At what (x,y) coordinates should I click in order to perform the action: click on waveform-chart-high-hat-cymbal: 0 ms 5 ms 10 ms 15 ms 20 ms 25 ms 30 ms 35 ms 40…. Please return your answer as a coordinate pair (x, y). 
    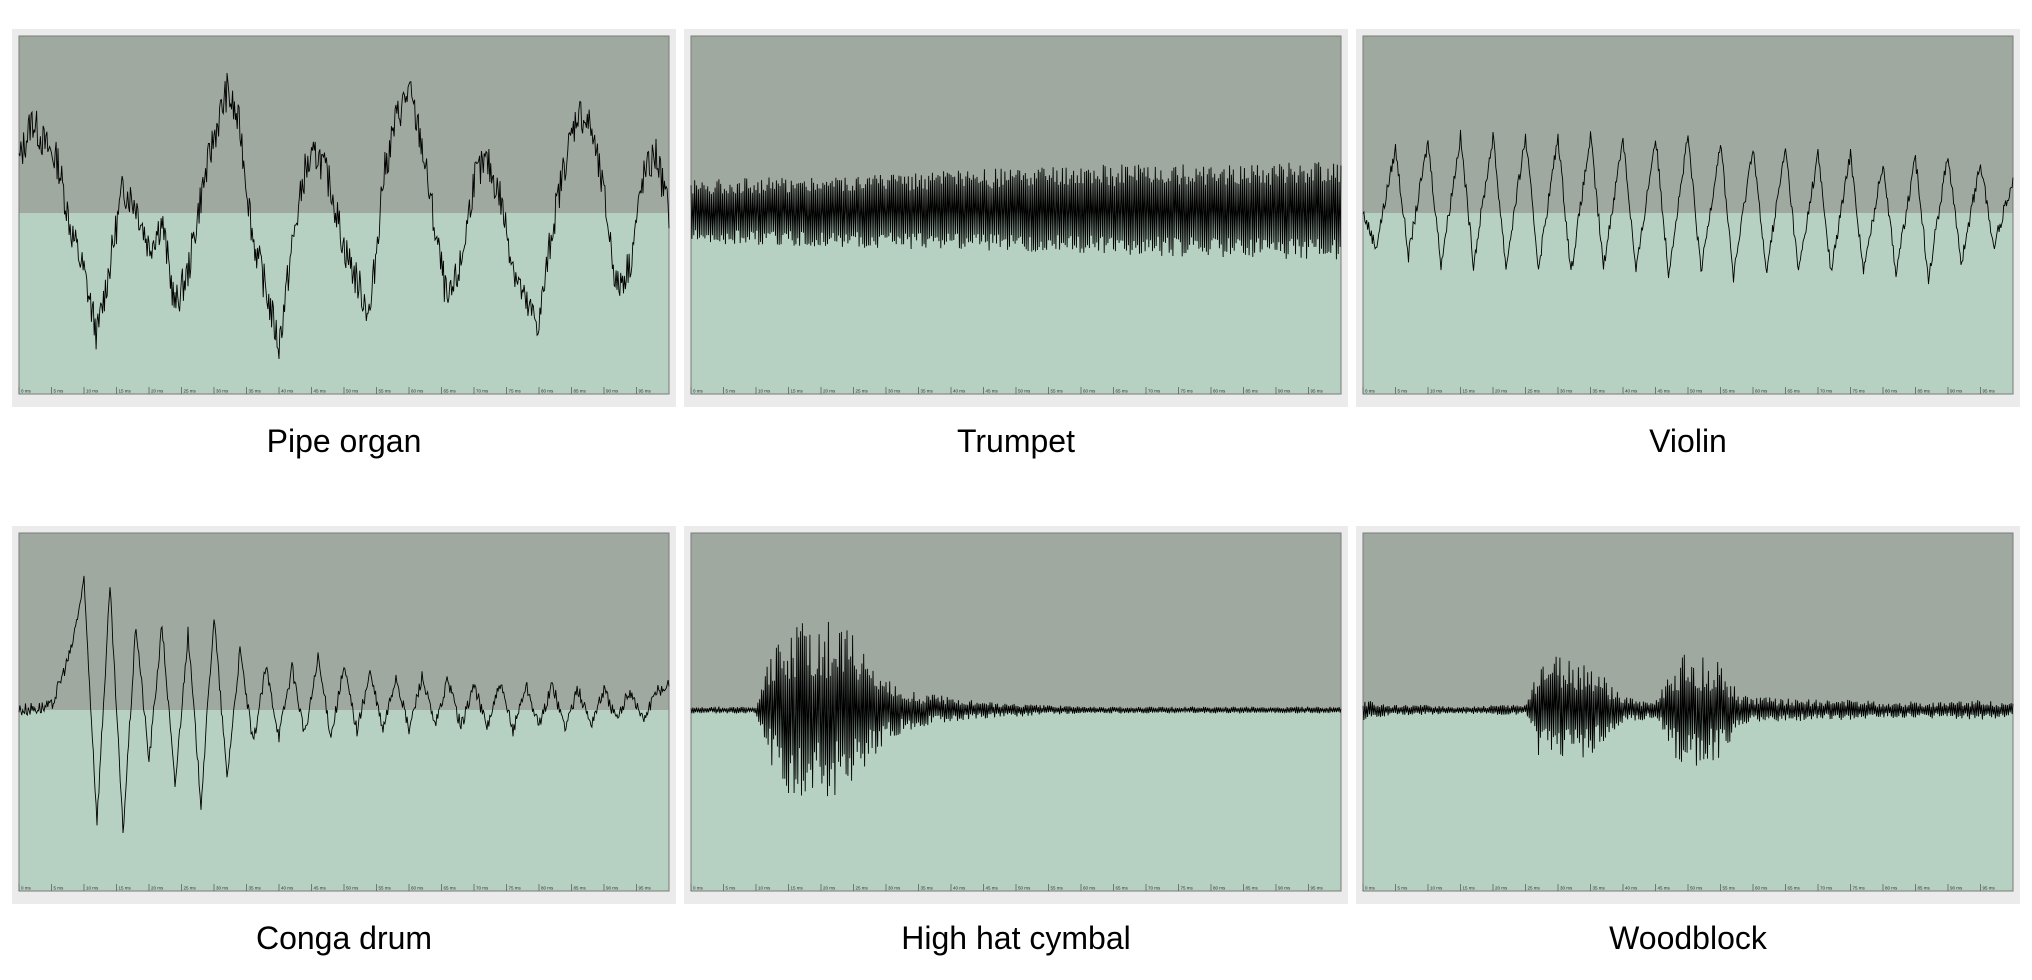
    Looking at the image, I should click on (1016, 712).